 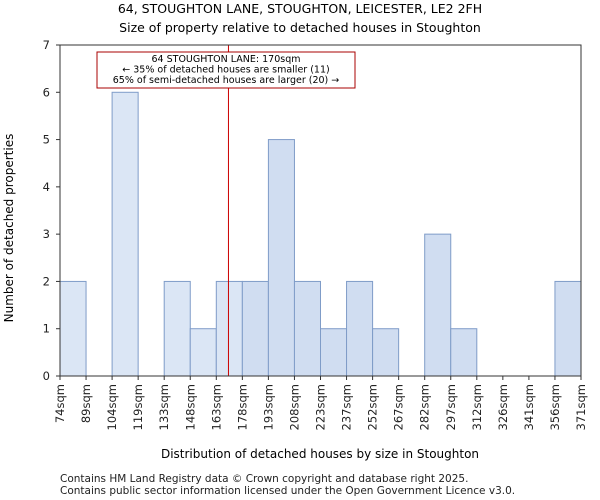 What do you see at coordinates (294, 407) in the screenshot?
I see `x-tick-label-208sqm: 208sqm` at bounding box center [294, 407].